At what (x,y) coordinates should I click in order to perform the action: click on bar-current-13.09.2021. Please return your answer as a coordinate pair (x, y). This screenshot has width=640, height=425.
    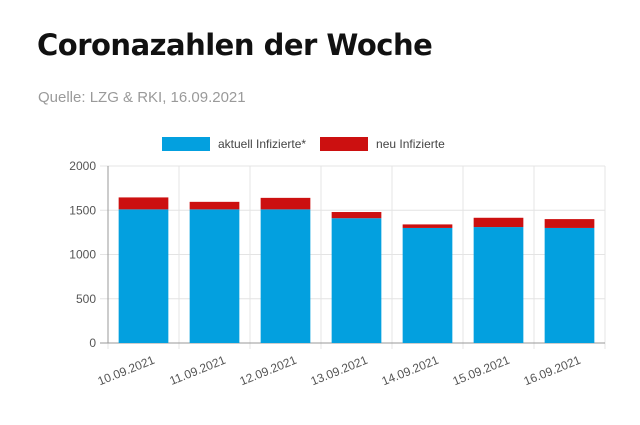
    Looking at the image, I should click on (356, 280).